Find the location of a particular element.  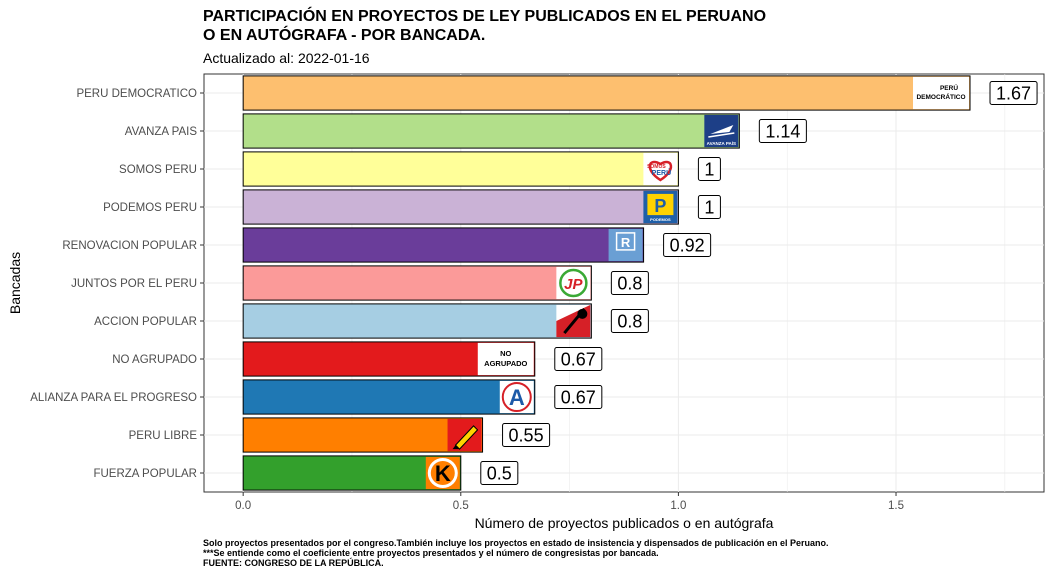

y-tick-label: PODEMOS PERU is located at coordinates (150, 208).